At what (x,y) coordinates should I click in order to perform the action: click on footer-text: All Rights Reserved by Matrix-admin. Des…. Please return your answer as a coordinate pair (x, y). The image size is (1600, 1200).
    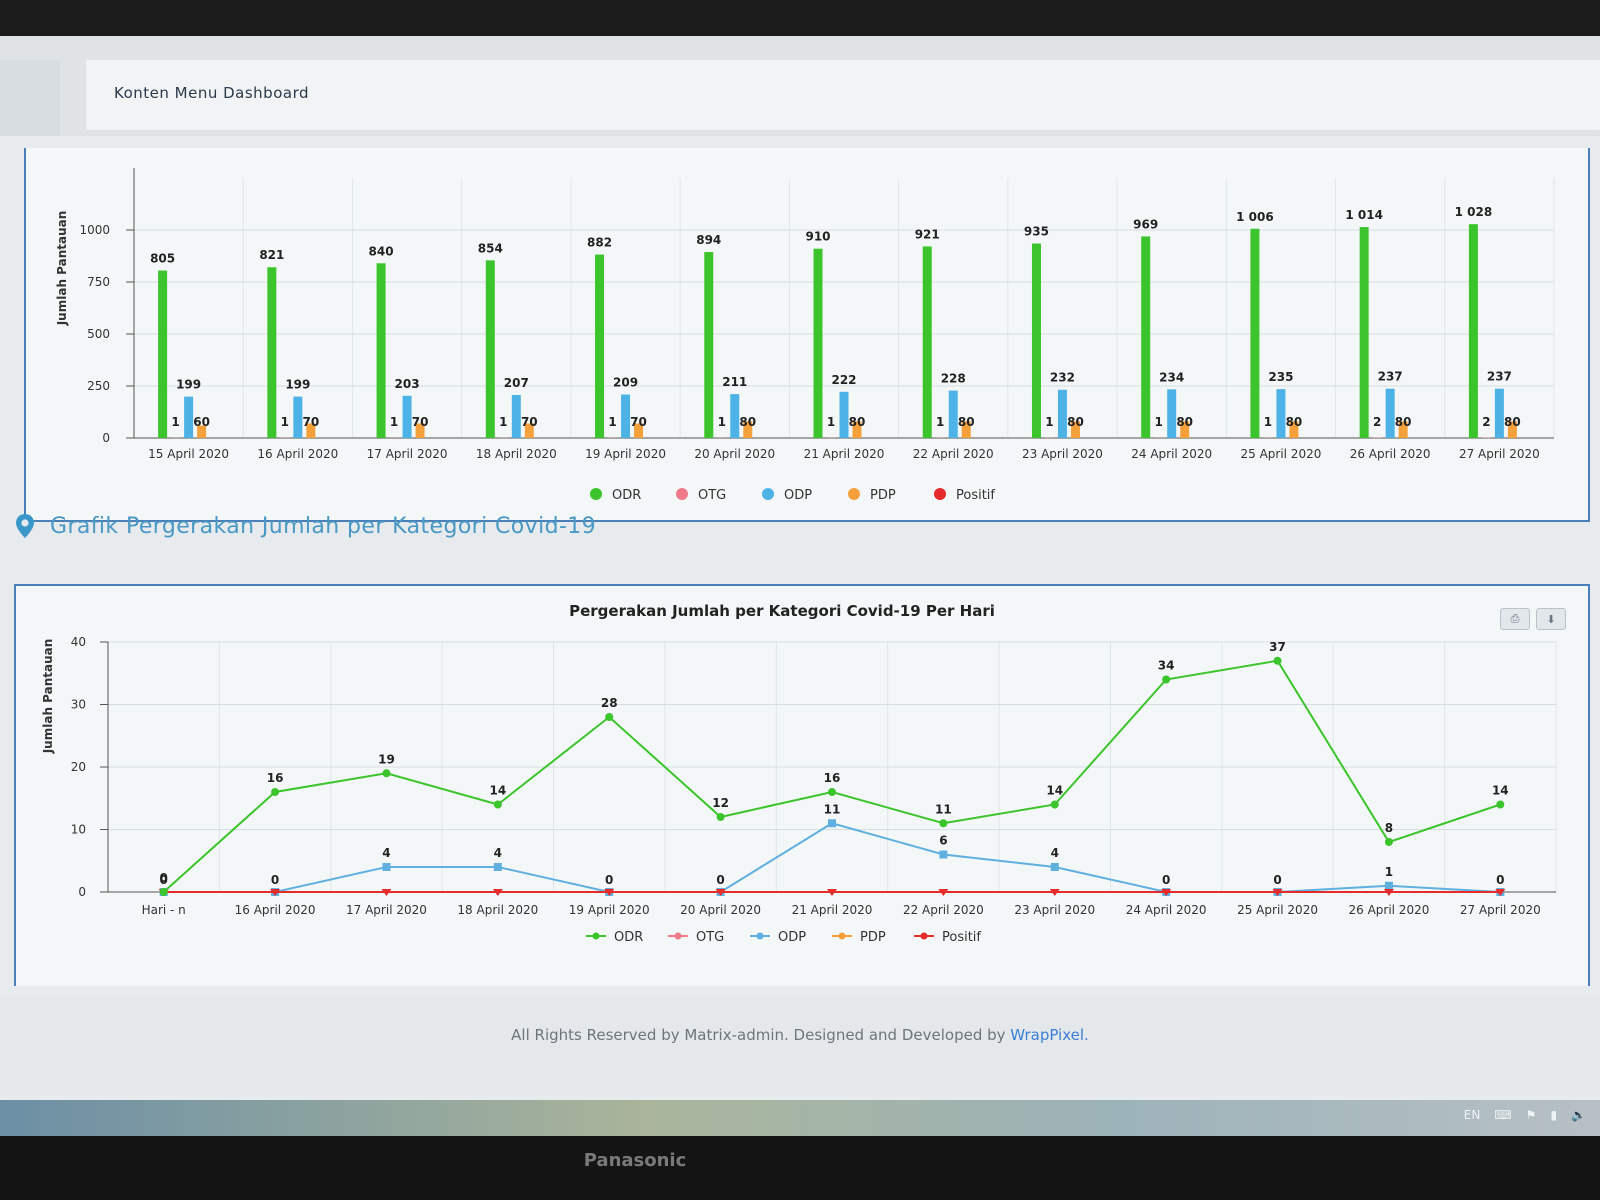
    Looking at the image, I should click on (800, 1035).